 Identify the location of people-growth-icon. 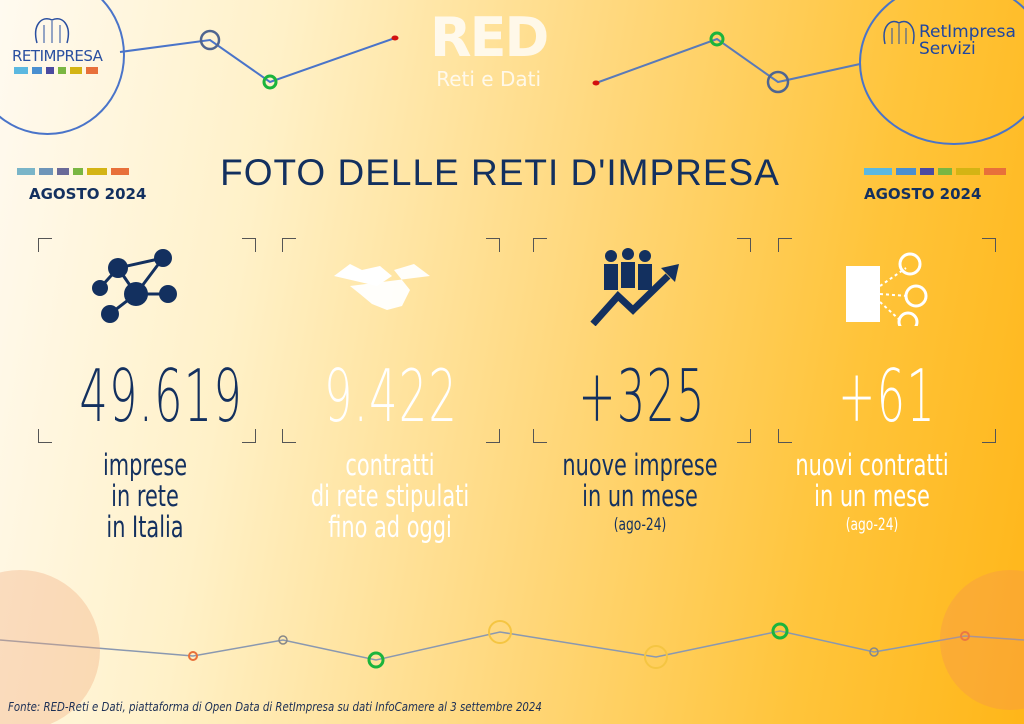
(634, 287).